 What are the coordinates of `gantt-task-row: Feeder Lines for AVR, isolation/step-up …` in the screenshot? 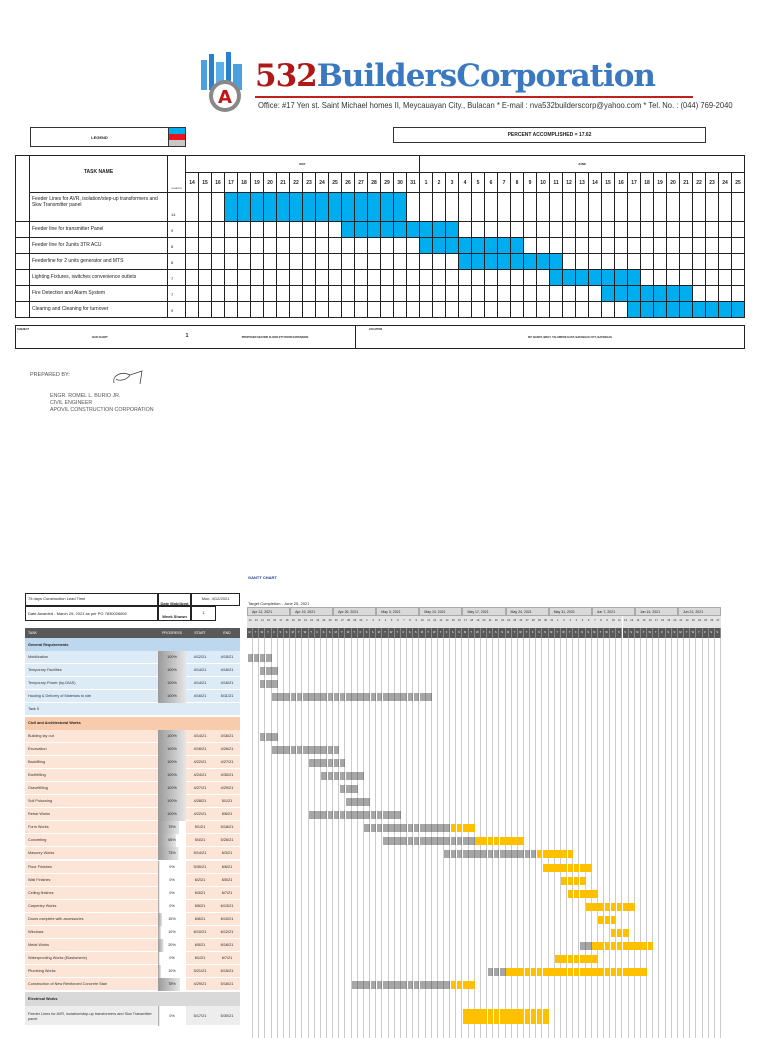 It's located at (132, 1015).